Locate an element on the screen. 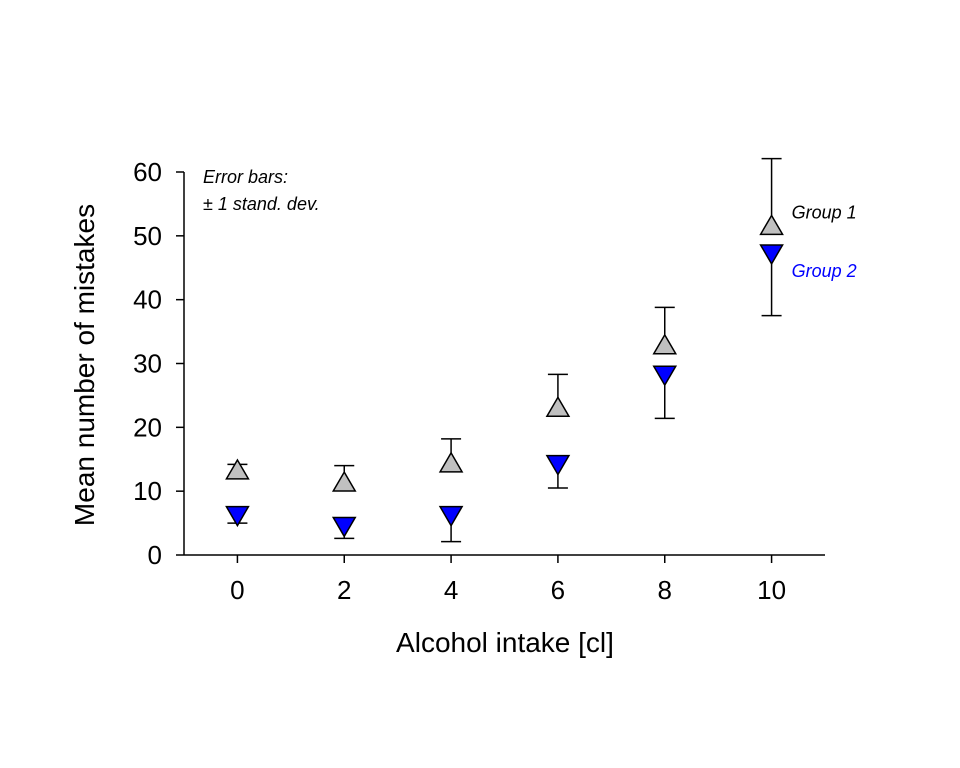  x-tick-label: 10 is located at coordinates (771, 590).